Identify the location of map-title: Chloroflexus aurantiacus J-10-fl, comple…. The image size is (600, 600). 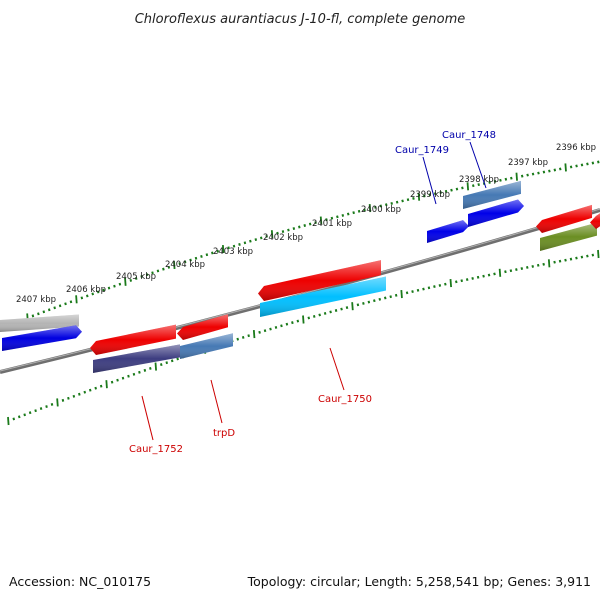
(300, 19).